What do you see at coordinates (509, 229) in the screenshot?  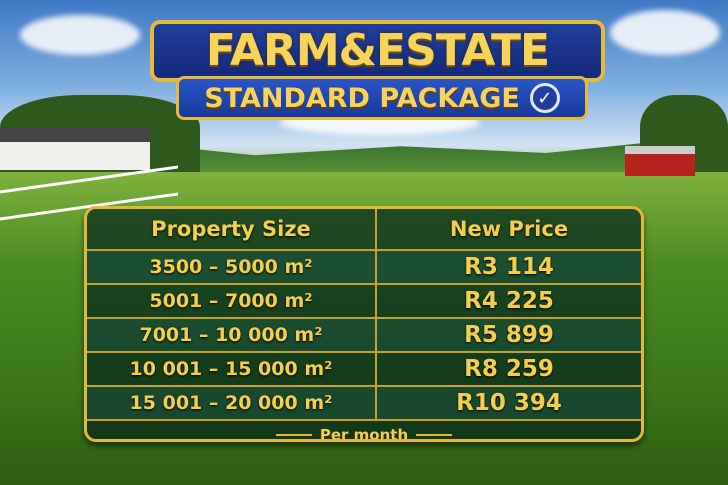 I see `header-new-price: New Price` at bounding box center [509, 229].